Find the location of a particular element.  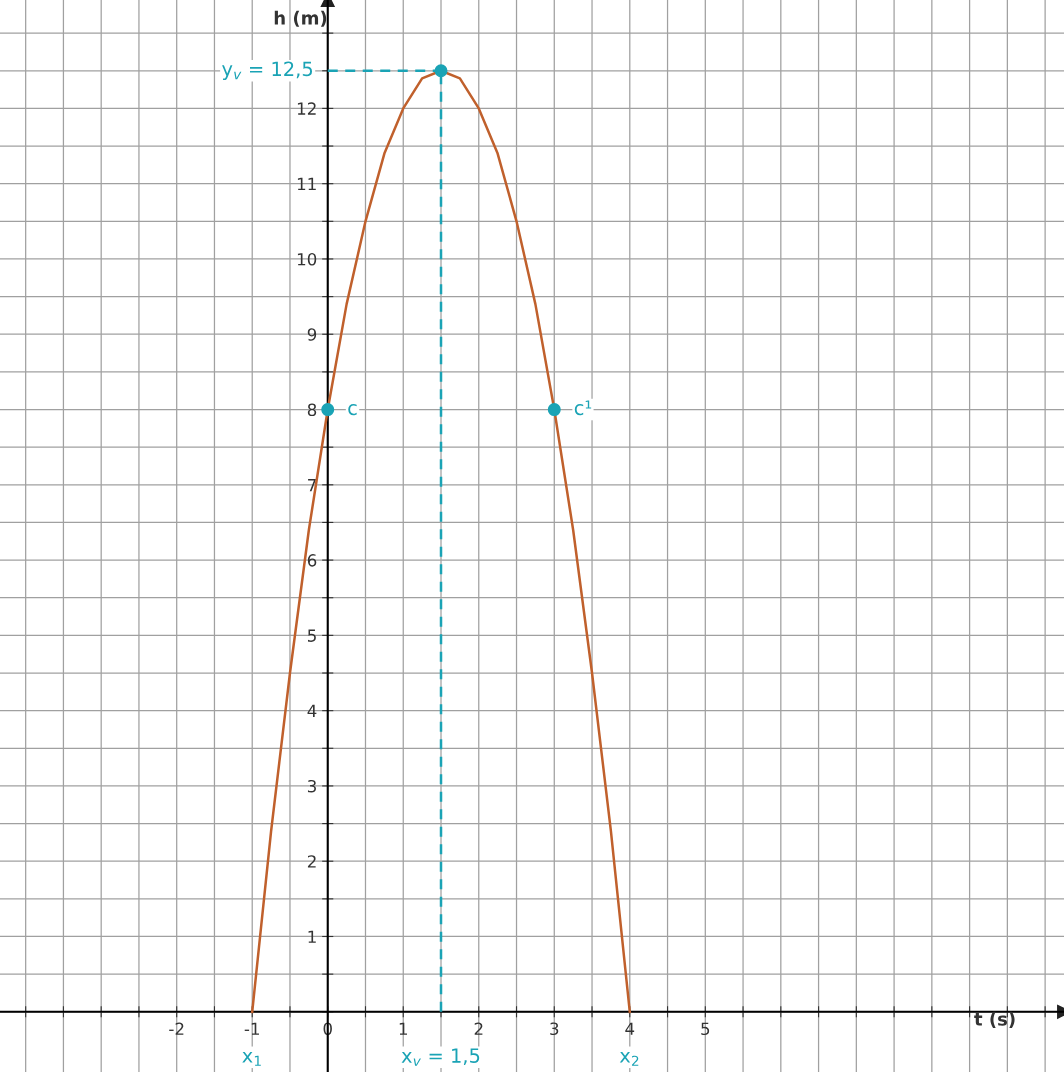

annotation: c¹ is located at coordinates (583, 408).